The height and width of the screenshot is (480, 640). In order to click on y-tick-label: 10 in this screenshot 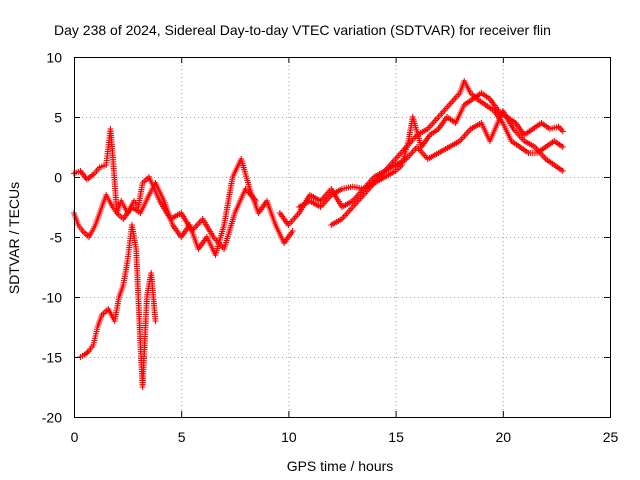, I will do `click(54, 58)`.